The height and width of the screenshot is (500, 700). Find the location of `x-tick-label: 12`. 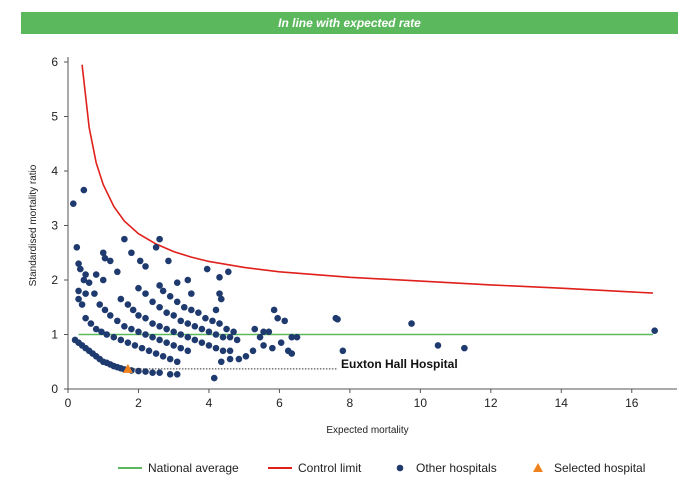

x-tick-label: 12 is located at coordinates (491, 403).